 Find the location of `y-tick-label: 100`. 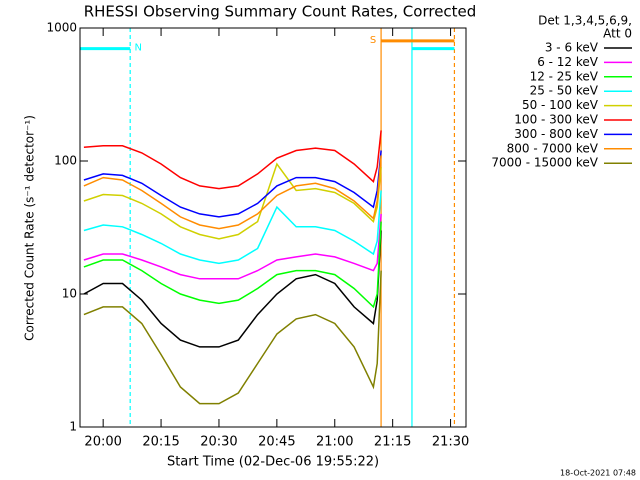

y-tick-label: 100 is located at coordinates (65, 161).